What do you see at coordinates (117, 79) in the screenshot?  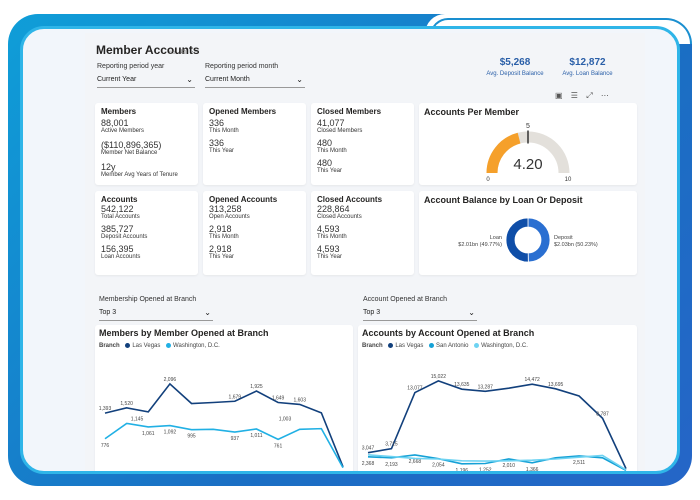 I see `slicer-year-value: Current Year` at bounding box center [117, 79].